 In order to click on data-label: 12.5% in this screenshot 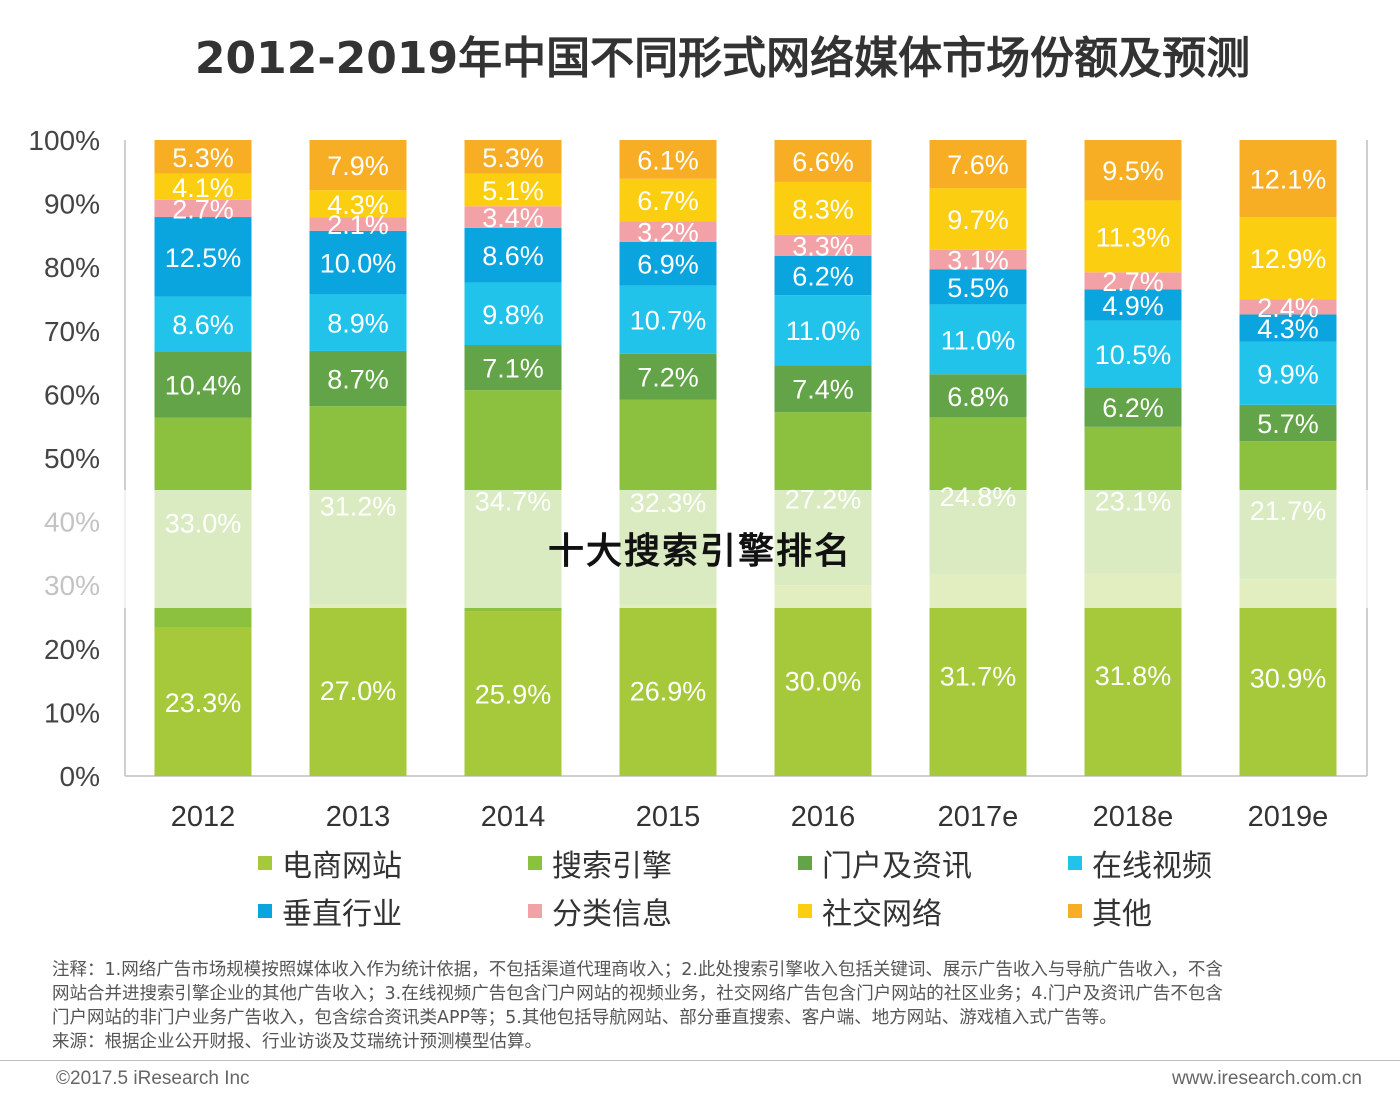, I will do `click(203, 258)`.